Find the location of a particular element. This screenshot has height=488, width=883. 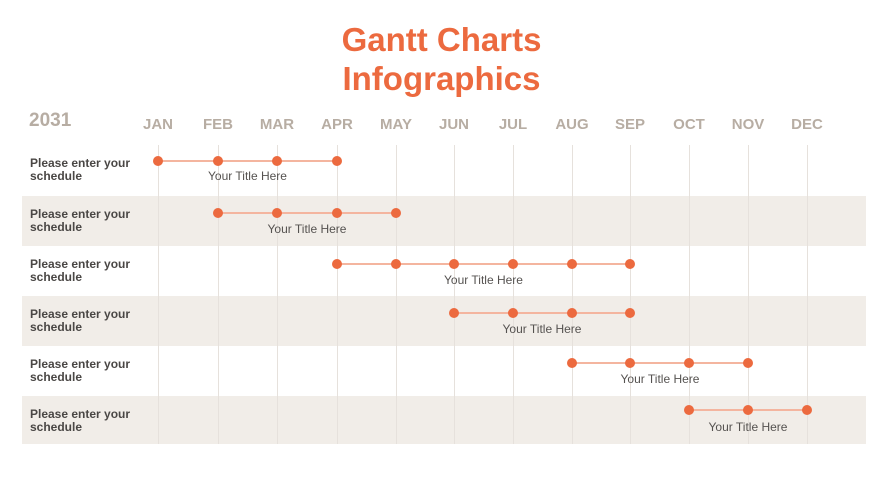

gridline-apr is located at coordinates (337, 294).